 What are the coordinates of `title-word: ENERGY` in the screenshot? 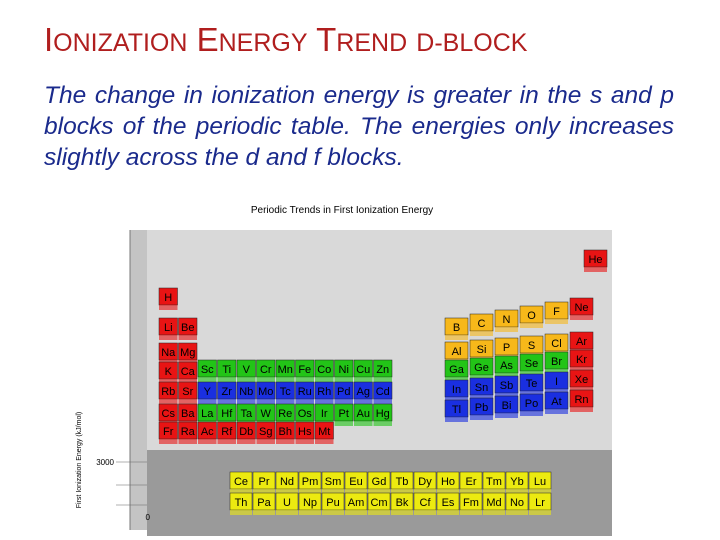 It's located at (252, 39).